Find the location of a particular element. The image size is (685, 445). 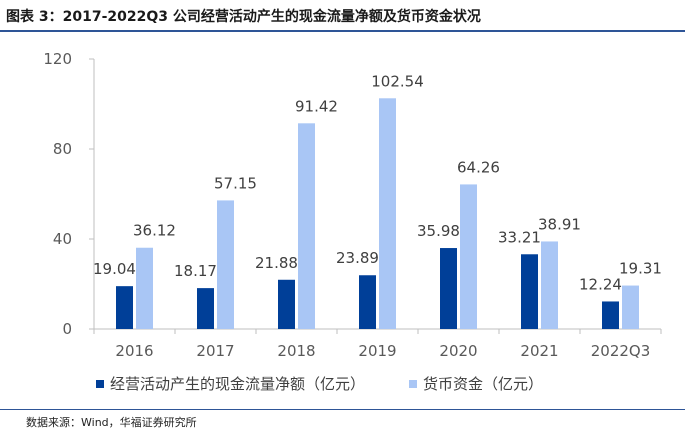

legend-item-cashflow: 经营活动产生的现金流量净额（亿元） is located at coordinates (230, 383).